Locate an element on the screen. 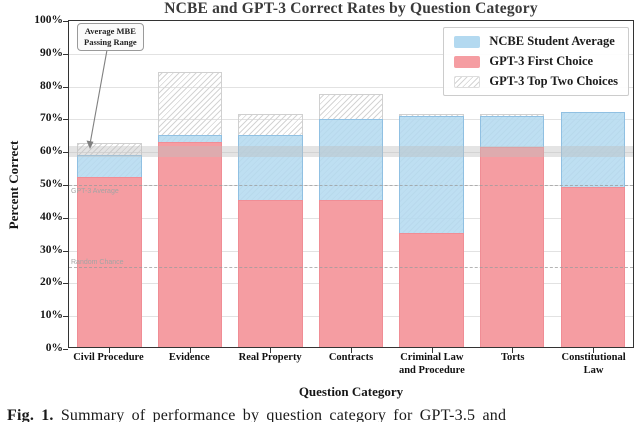  legend-label: NCBE Student Average is located at coordinates (552, 41).